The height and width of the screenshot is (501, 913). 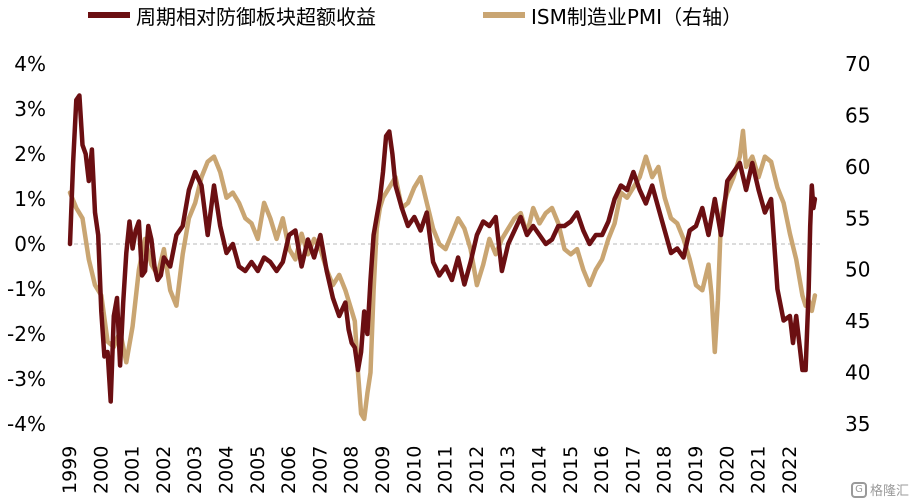 What do you see at coordinates (571, 470) in the screenshot?
I see `x-tick-label: 2015` at bounding box center [571, 470].